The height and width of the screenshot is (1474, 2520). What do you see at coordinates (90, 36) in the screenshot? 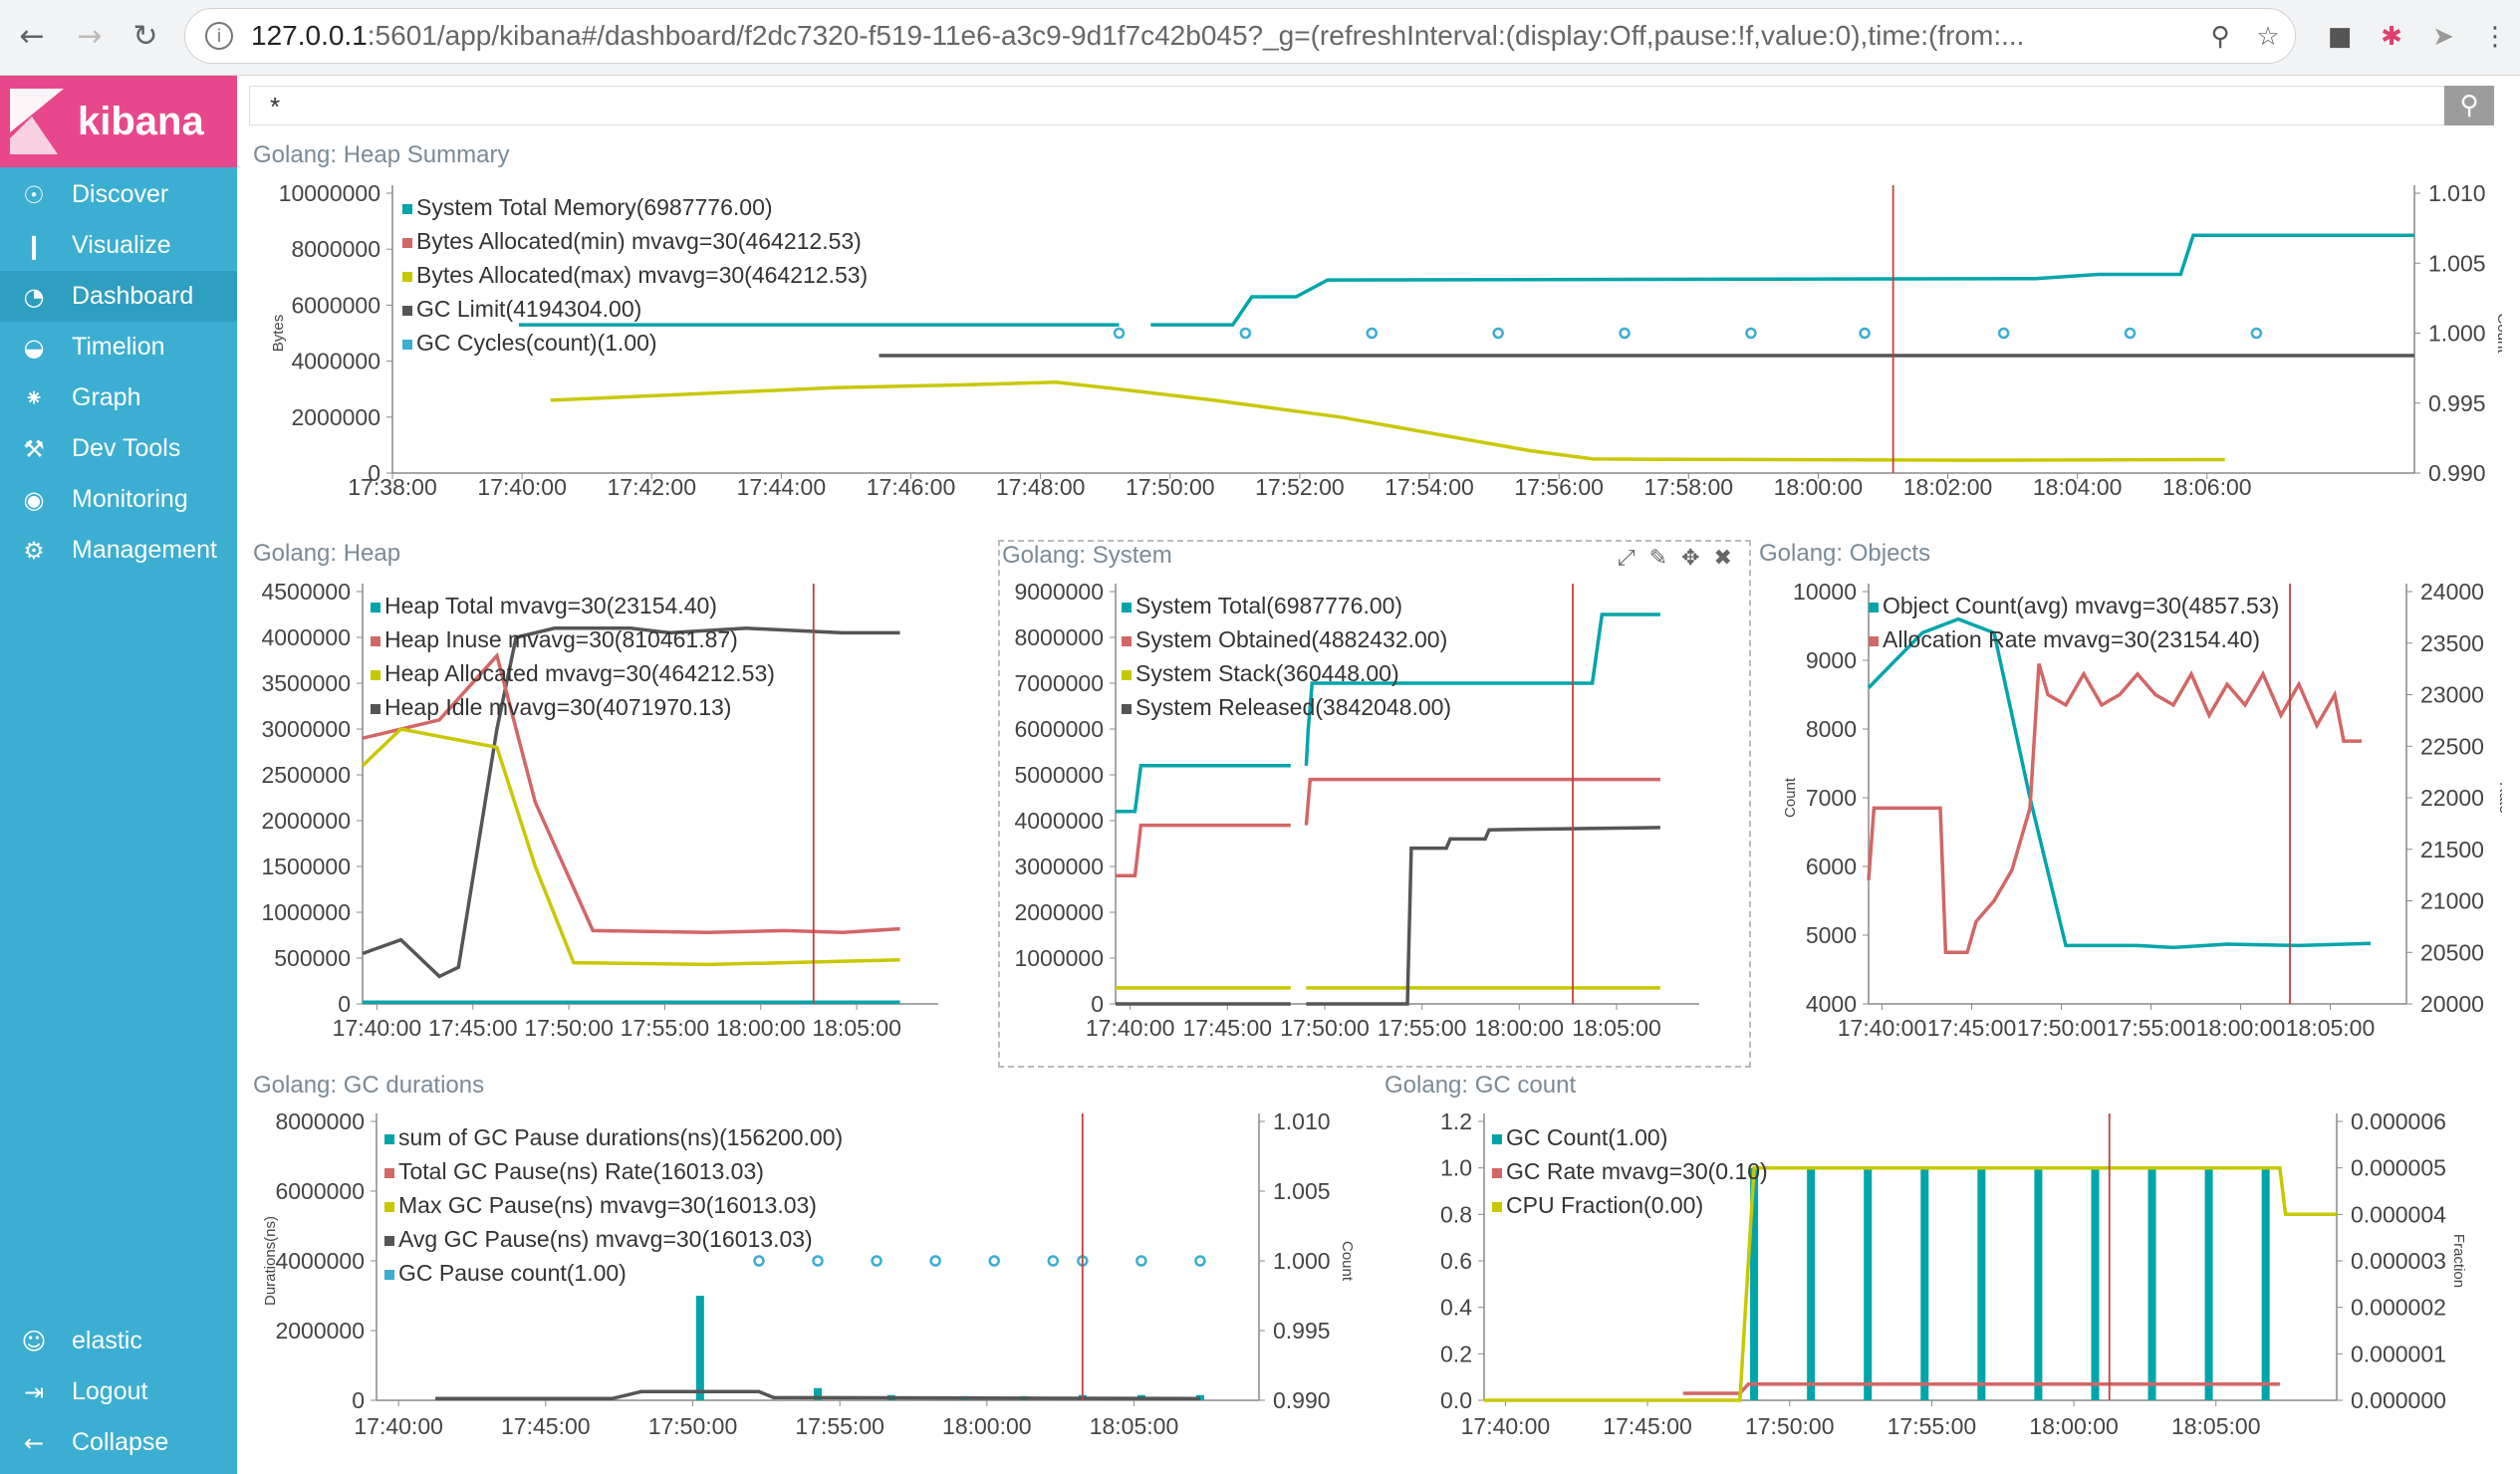
I see `forward-icon: →` at bounding box center [90, 36].